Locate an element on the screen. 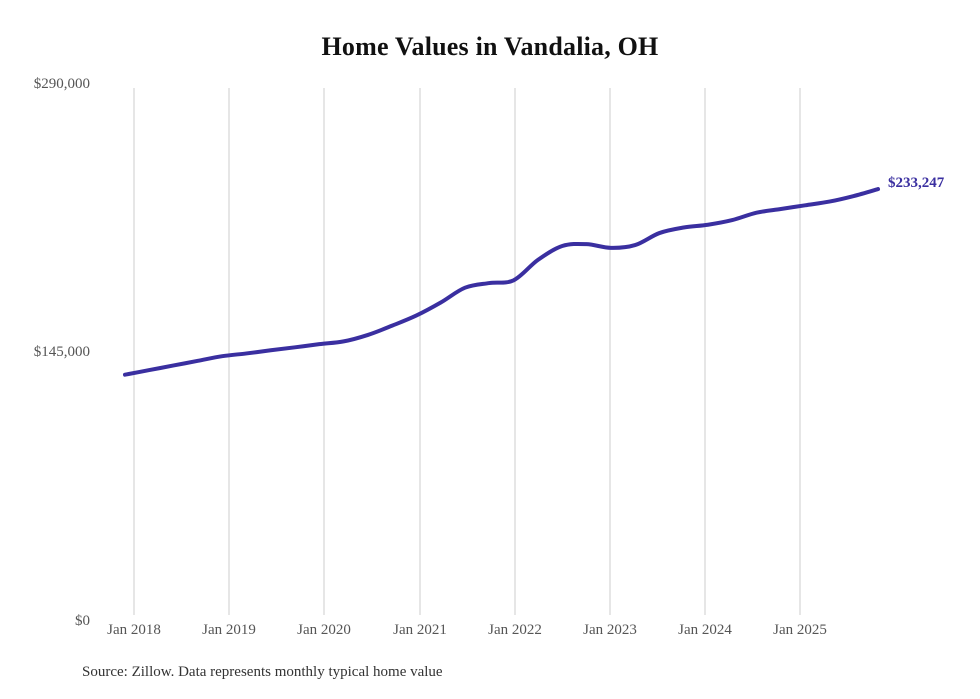 The height and width of the screenshot is (699, 980). x-axis-tick-jan-2025: Jan 2025 is located at coordinates (800, 630).